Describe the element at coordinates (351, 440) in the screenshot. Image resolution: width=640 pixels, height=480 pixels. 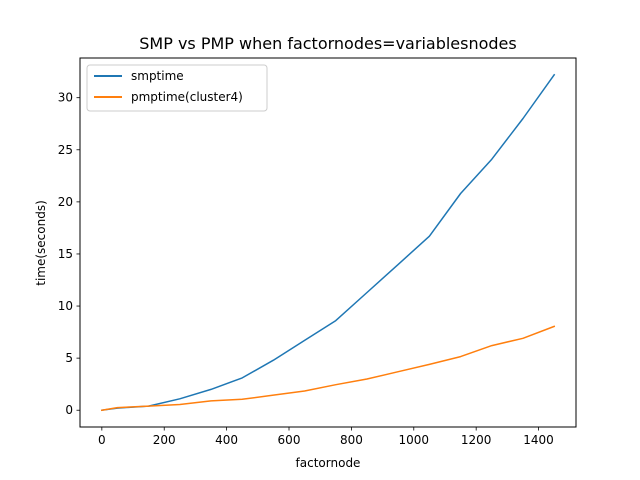
I see `x-tick-label: 800` at that location.